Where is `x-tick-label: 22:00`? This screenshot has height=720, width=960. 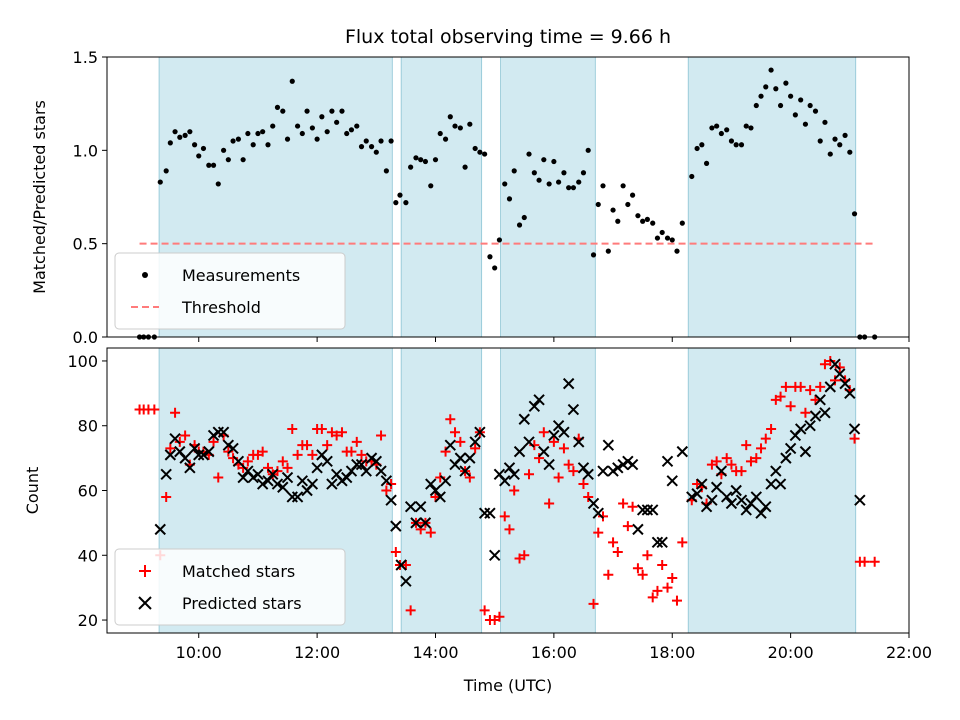
x-tick-label: 22:00 is located at coordinates (909, 652).